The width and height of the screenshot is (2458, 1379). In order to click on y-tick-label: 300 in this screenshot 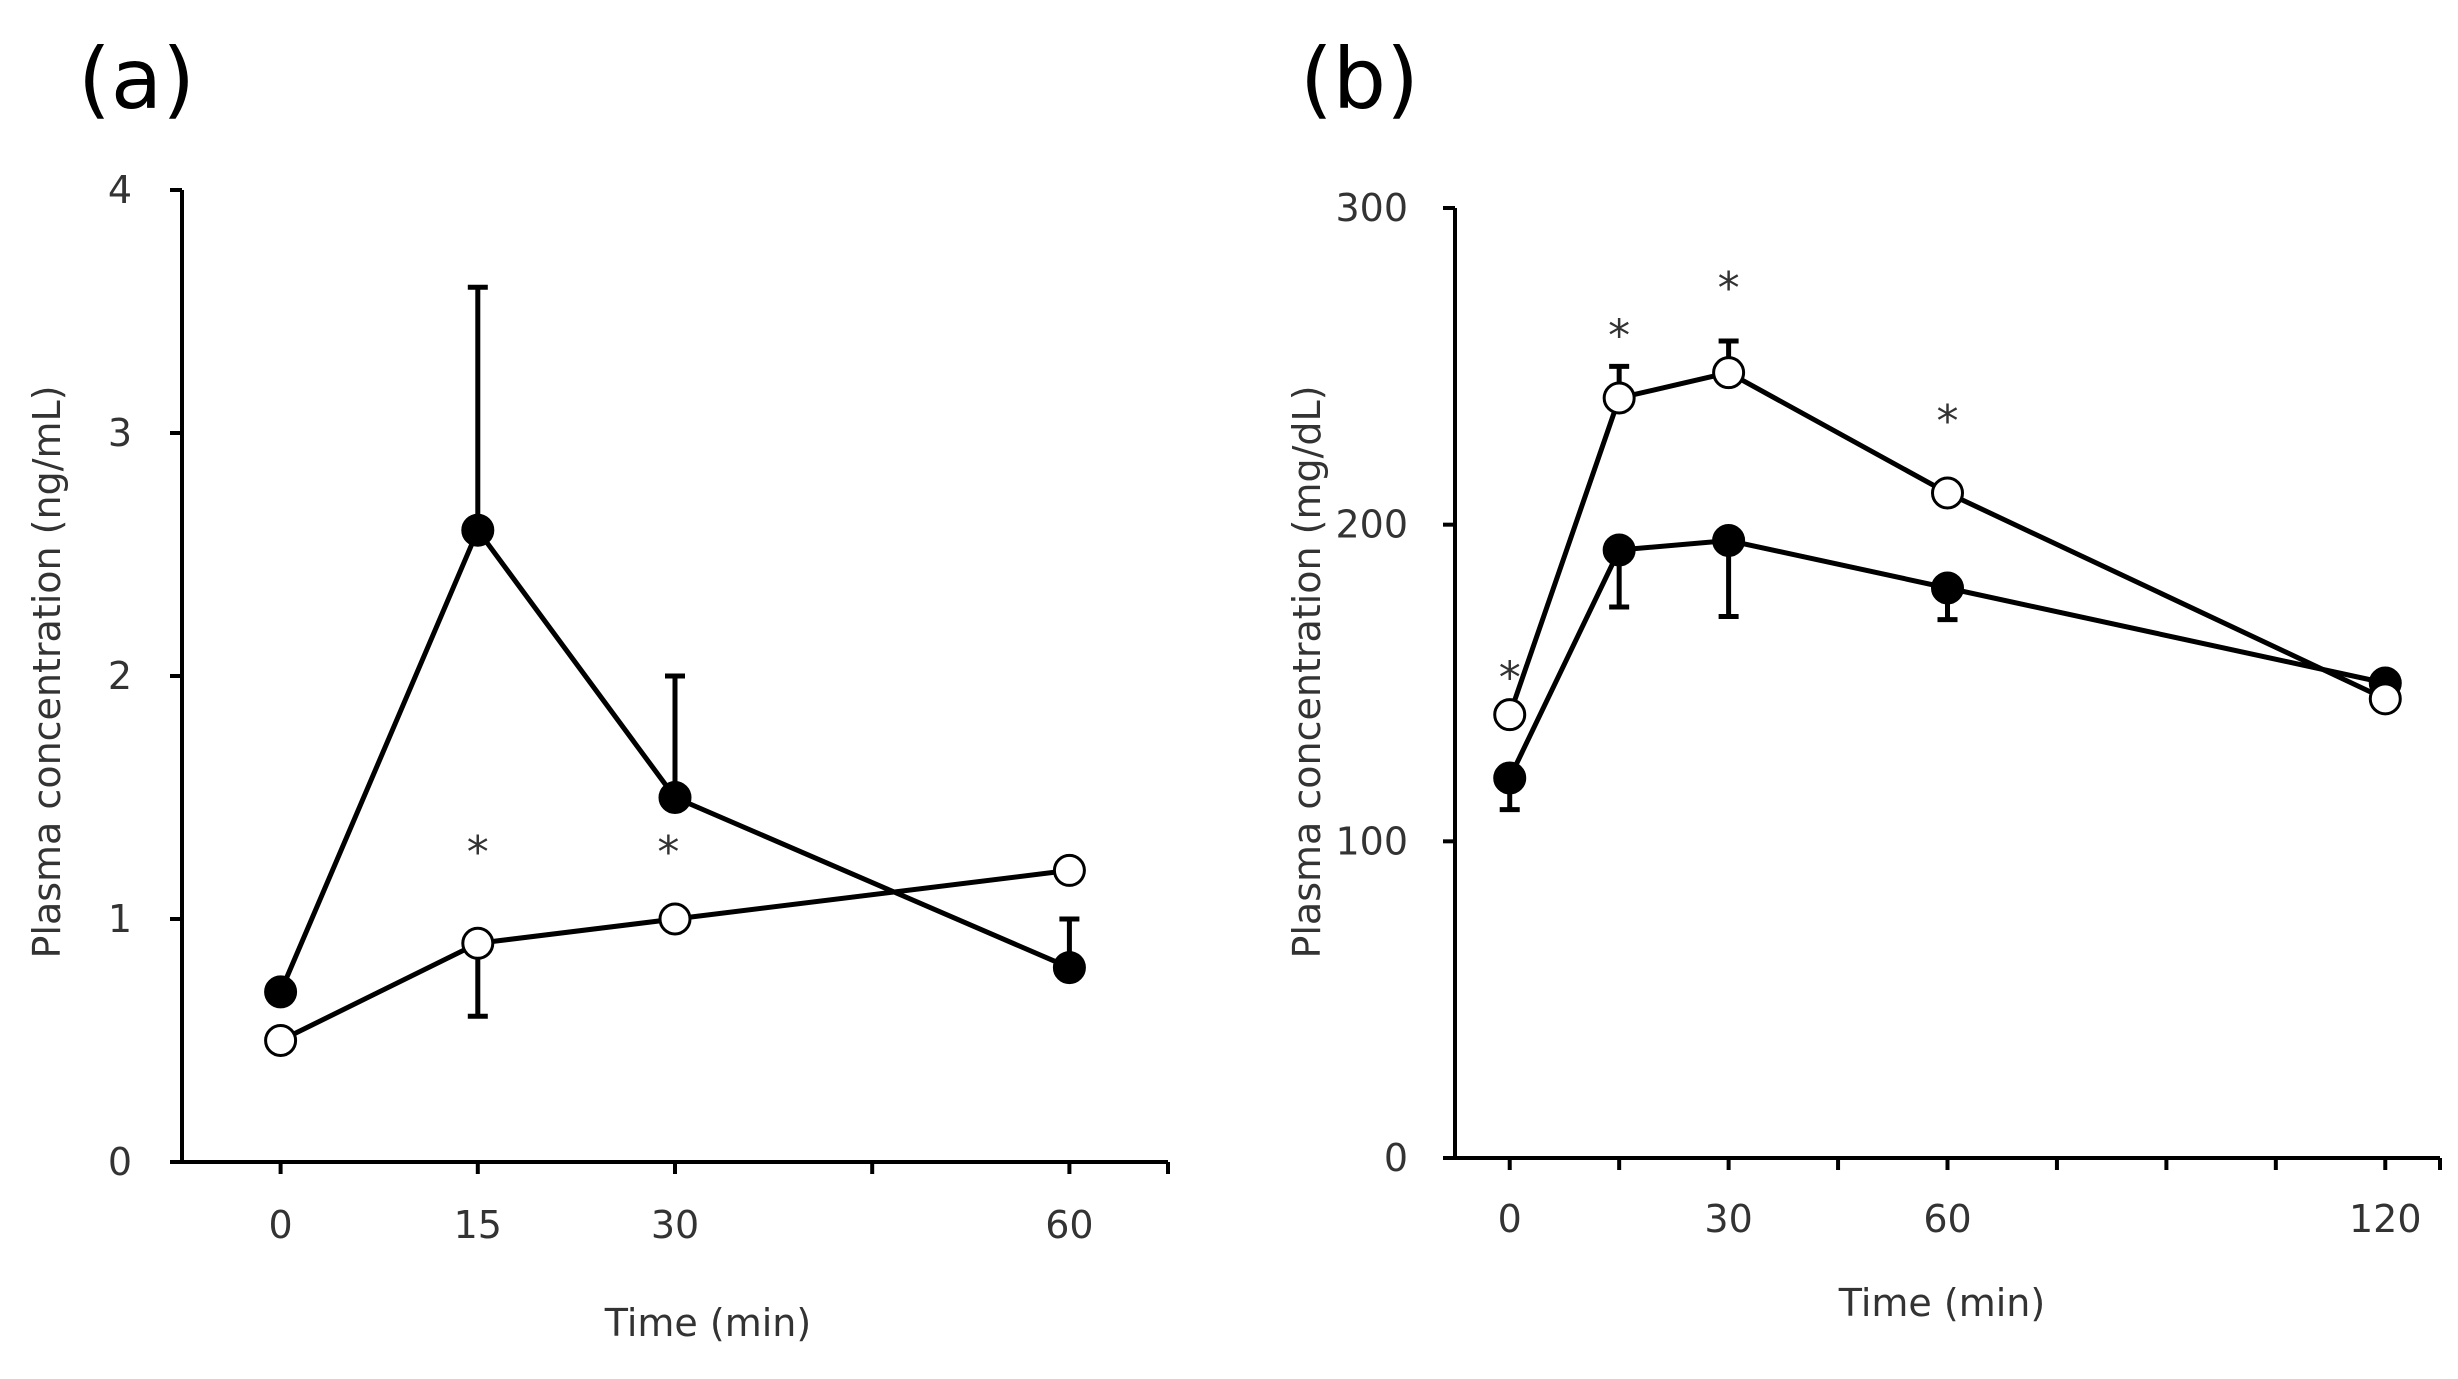, I will do `click(1371, 208)`.